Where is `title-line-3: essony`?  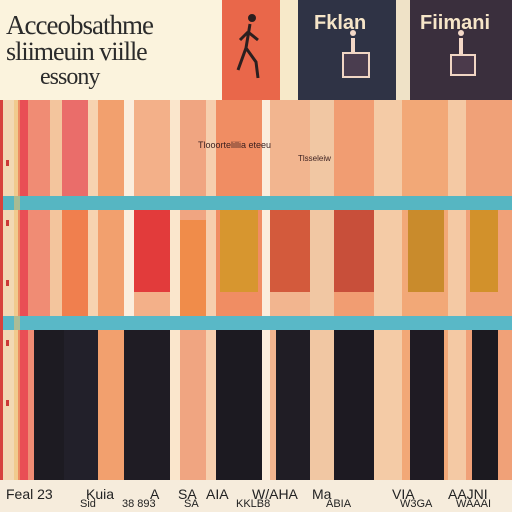
title-line-3: essony is located at coordinates (70, 77).